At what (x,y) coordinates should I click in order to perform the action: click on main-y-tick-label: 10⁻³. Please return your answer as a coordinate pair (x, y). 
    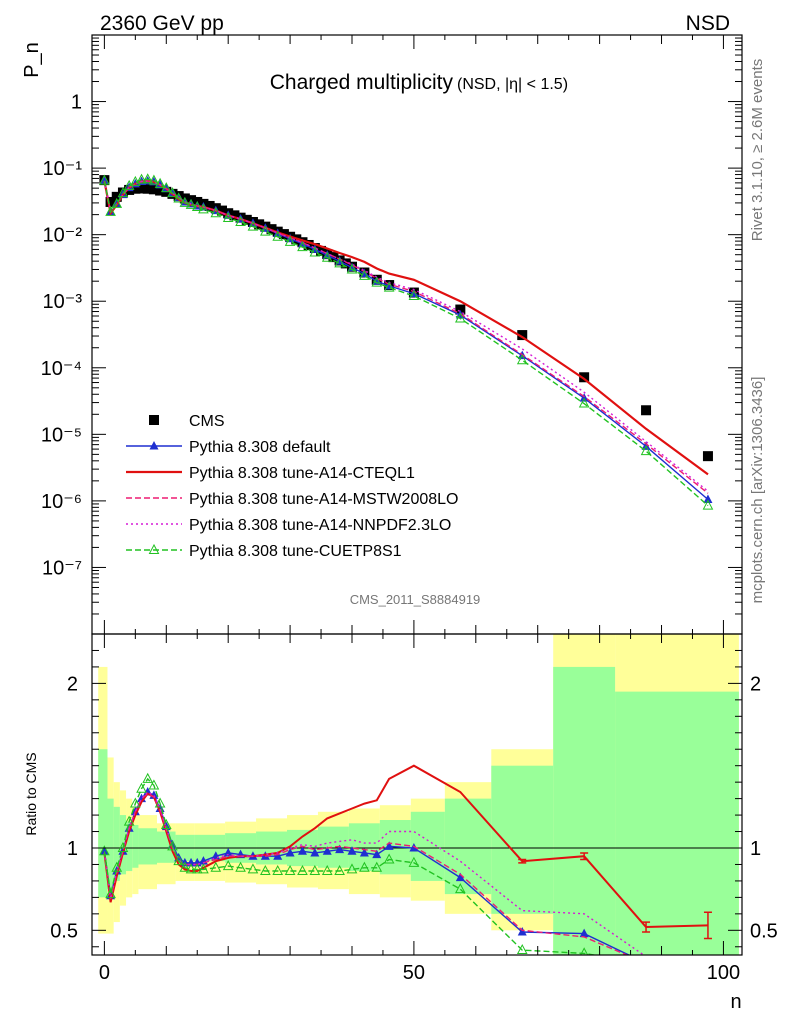
    Looking at the image, I should click on (63, 302).